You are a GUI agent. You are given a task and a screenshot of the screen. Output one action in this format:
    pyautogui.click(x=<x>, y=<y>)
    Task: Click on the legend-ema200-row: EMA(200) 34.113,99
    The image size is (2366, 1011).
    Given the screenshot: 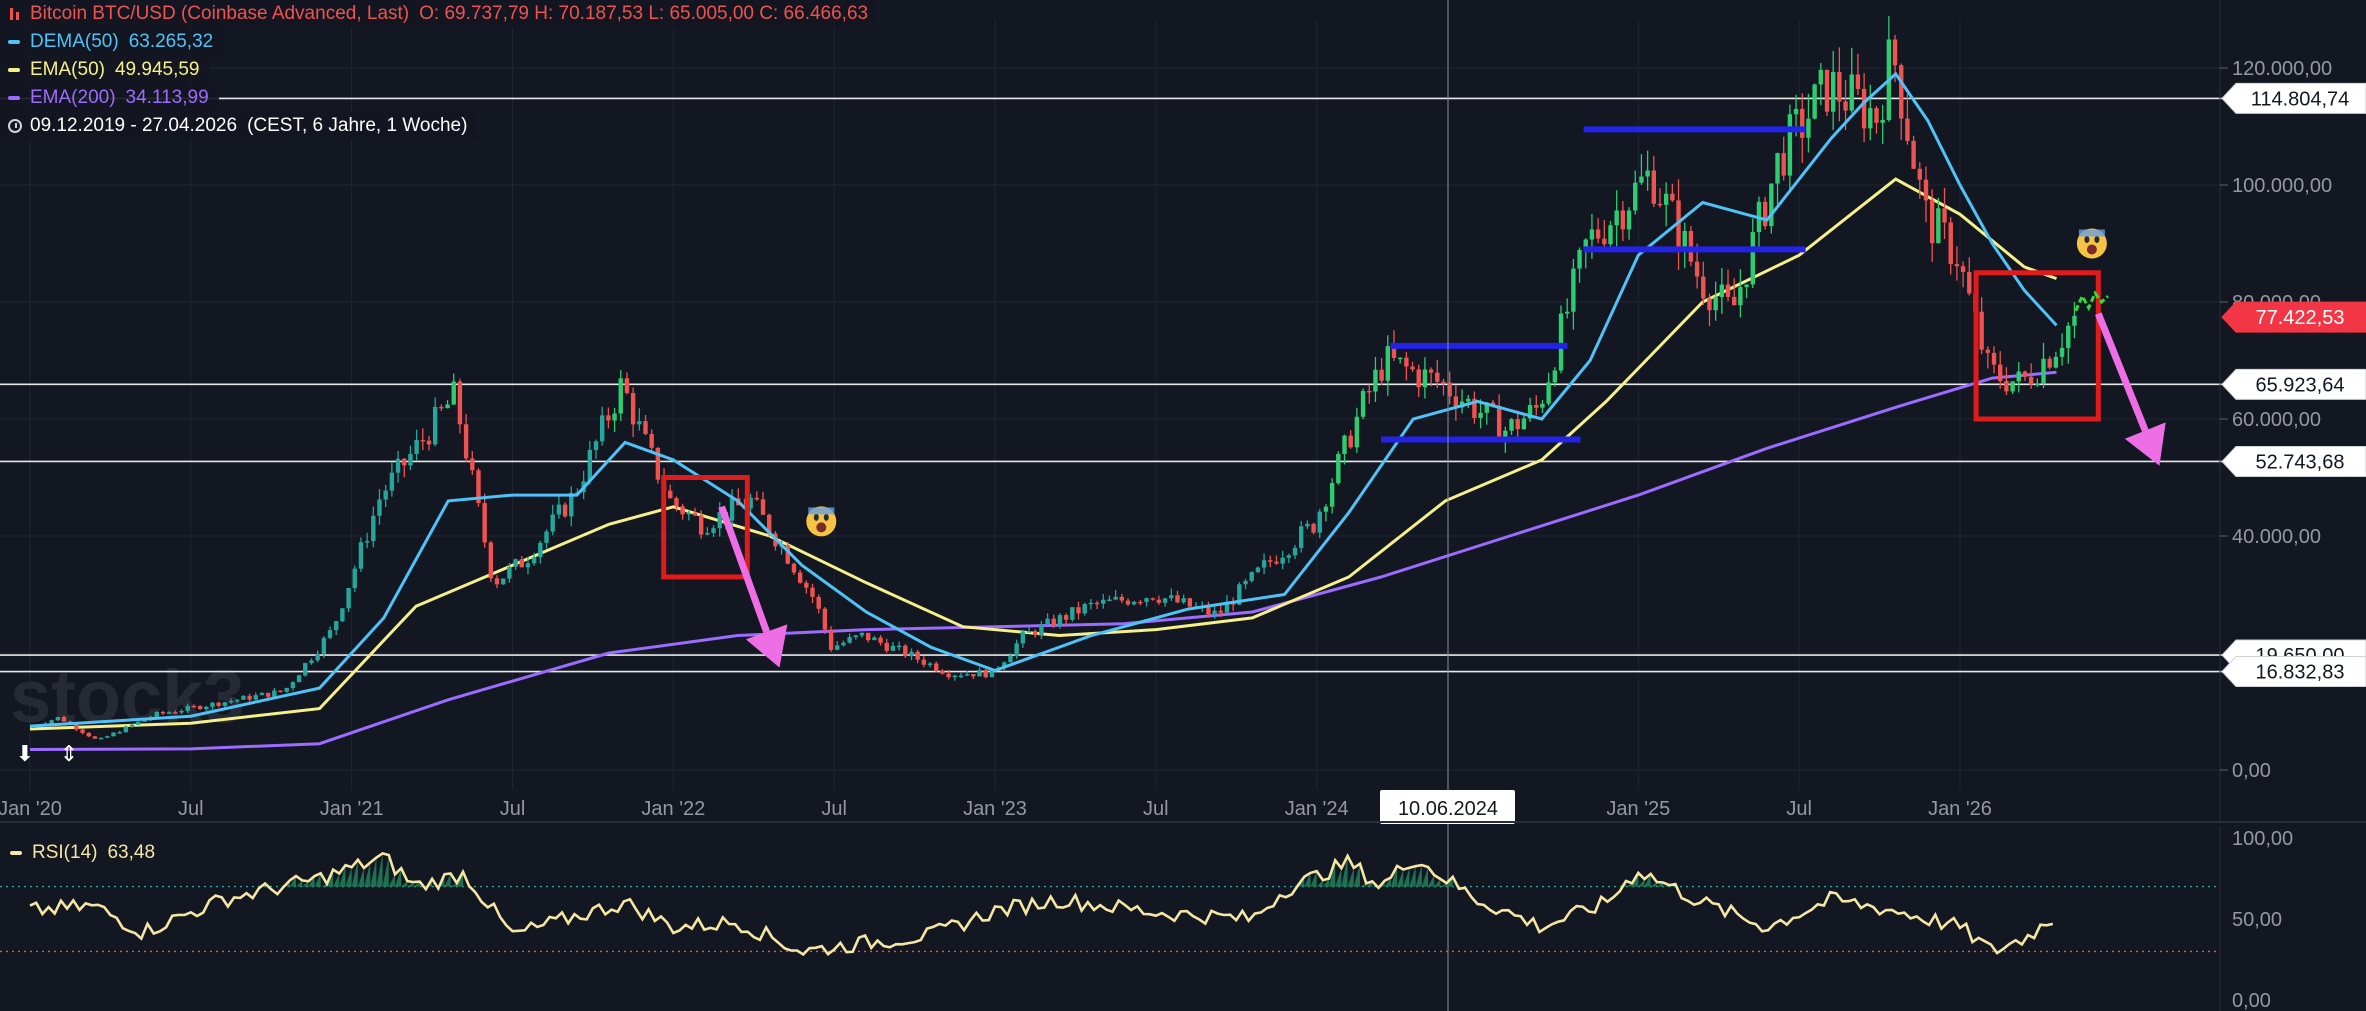 What is the action you would take?
    pyautogui.click(x=439, y=98)
    